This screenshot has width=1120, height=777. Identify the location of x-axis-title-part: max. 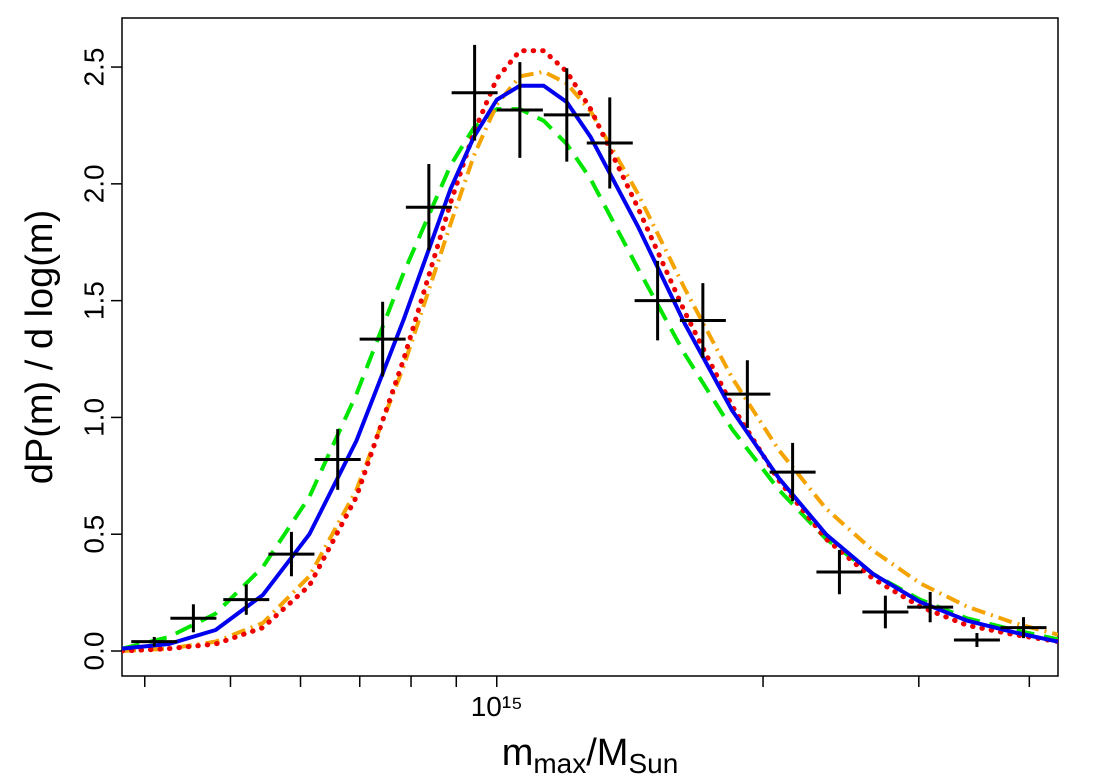
(559, 762).